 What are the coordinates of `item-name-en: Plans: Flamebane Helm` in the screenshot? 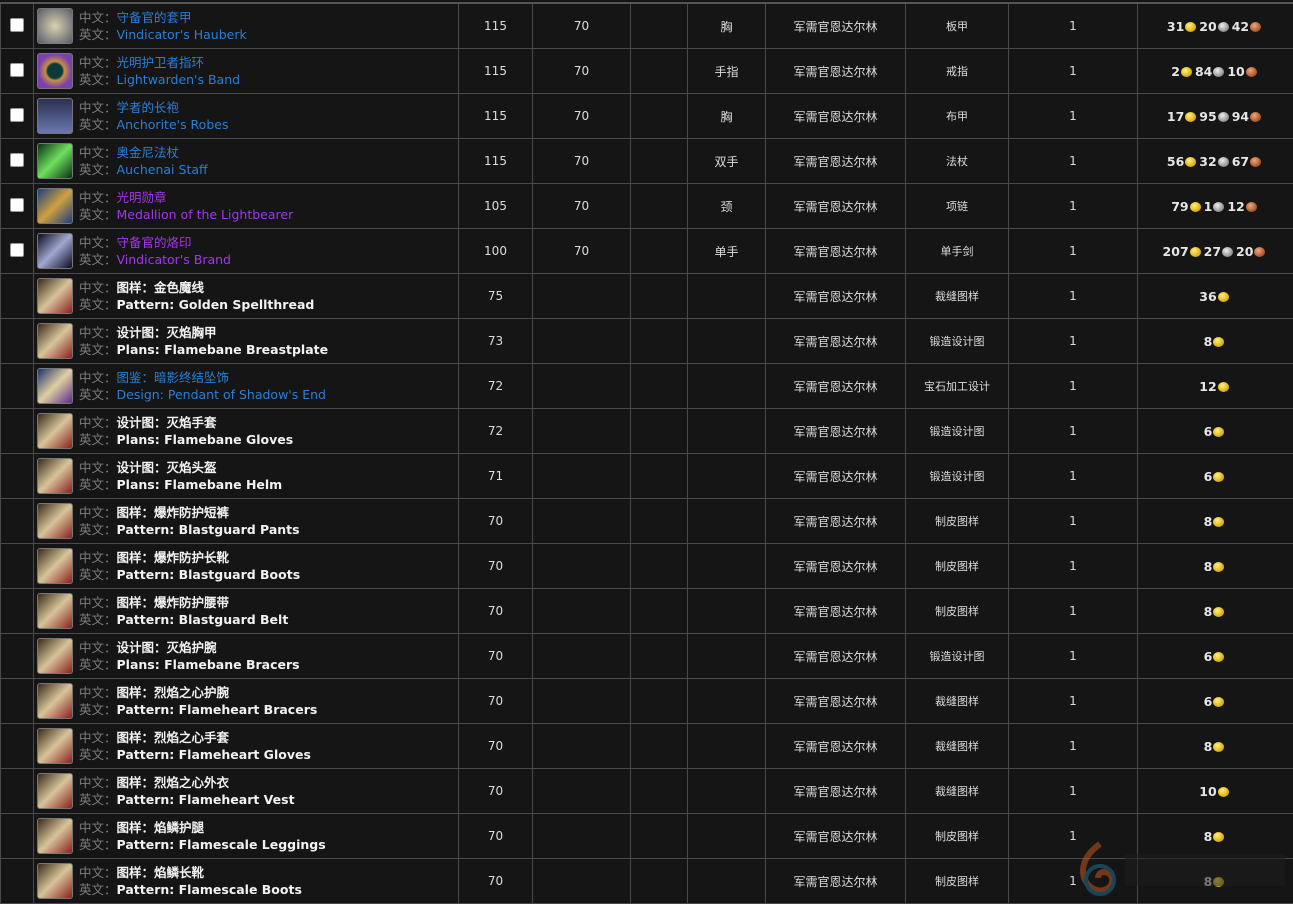 It's located at (200, 484).